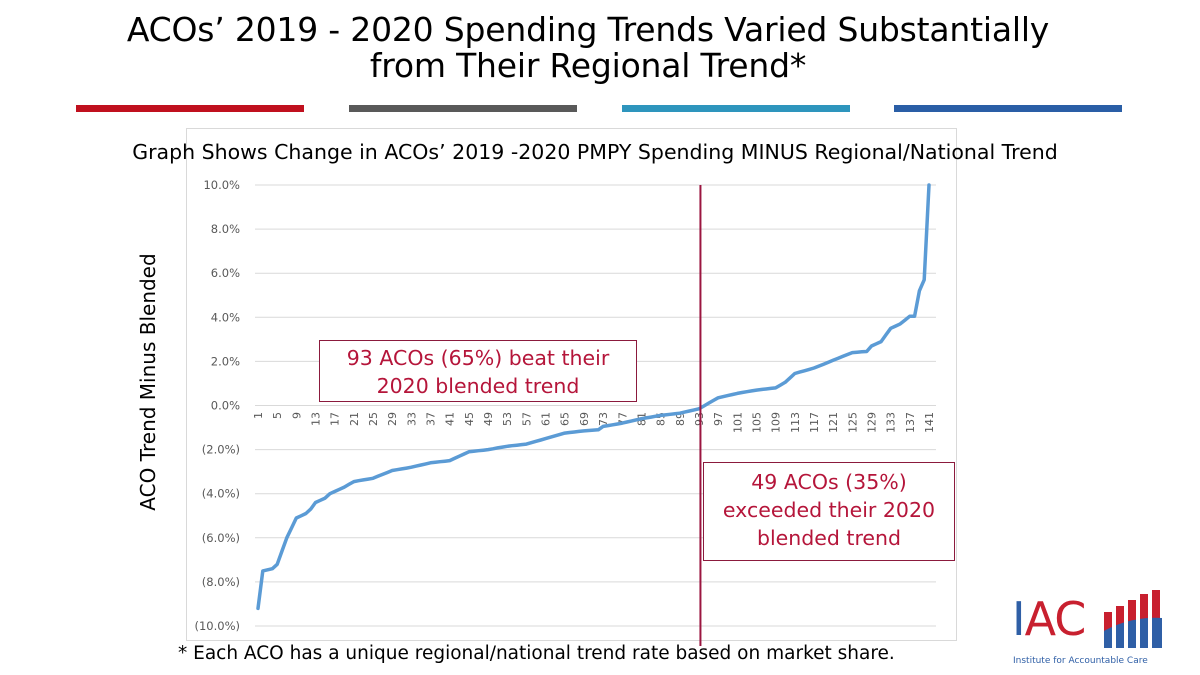 The height and width of the screenshot is (675, 1200). What do you see at coordinates (603, 419) in the screenshot?
I see `x-tick-label: 73` at bounding box center [603, 419].